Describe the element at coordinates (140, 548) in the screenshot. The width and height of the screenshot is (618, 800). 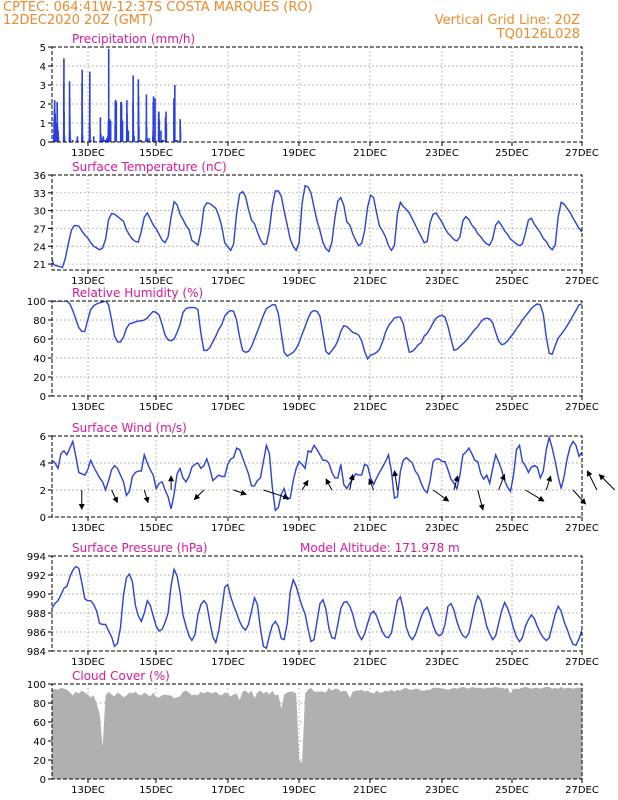
I see `panel-title: Surface Pressure (hPa)` at that location.